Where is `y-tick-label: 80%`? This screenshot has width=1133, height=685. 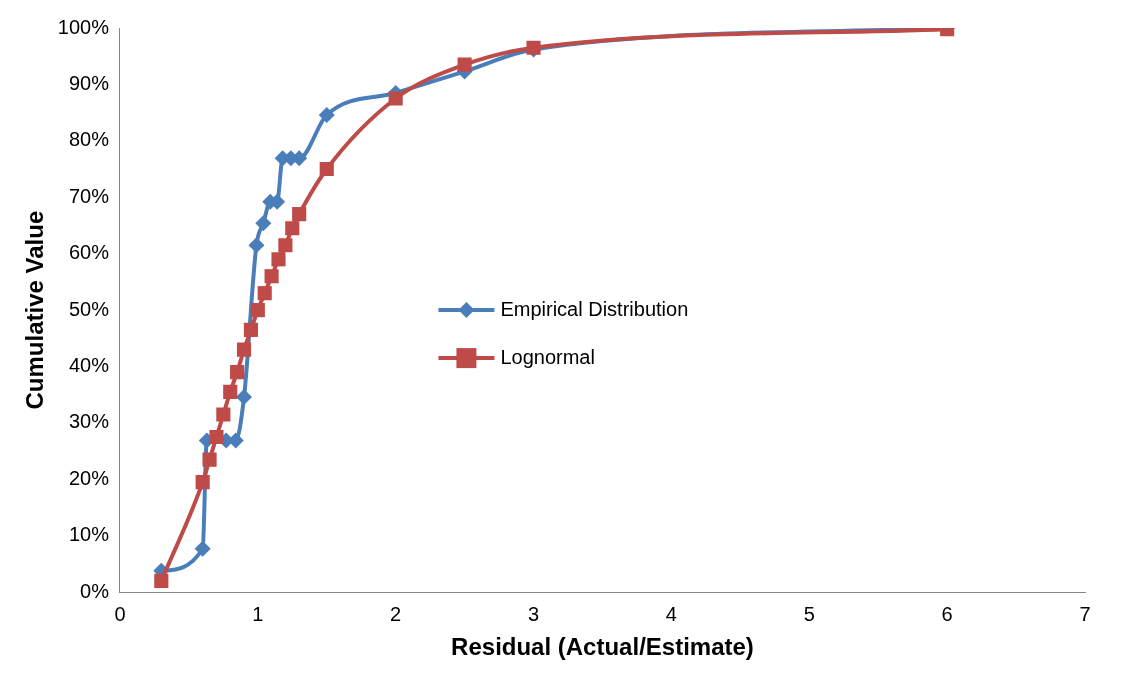 y-tick-label: 80% is located at coordinates (89, 139).